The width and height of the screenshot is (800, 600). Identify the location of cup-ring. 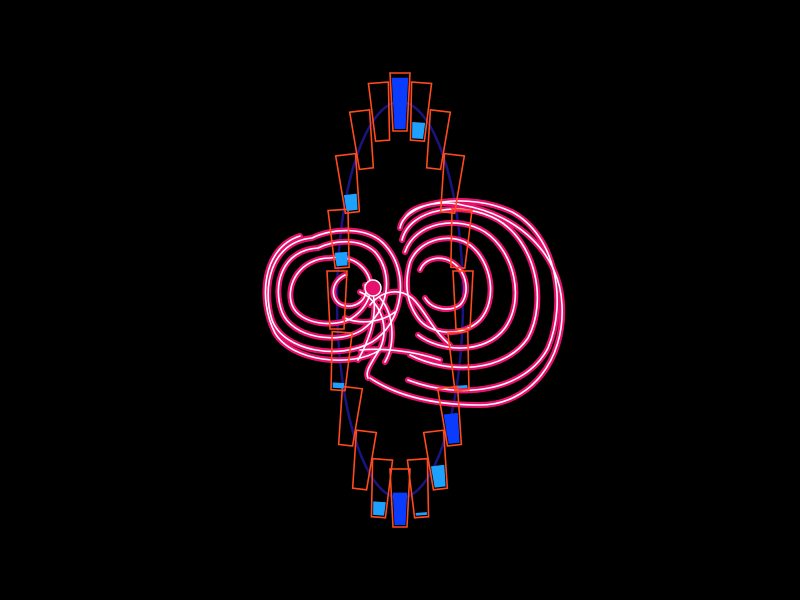
(400, 300).